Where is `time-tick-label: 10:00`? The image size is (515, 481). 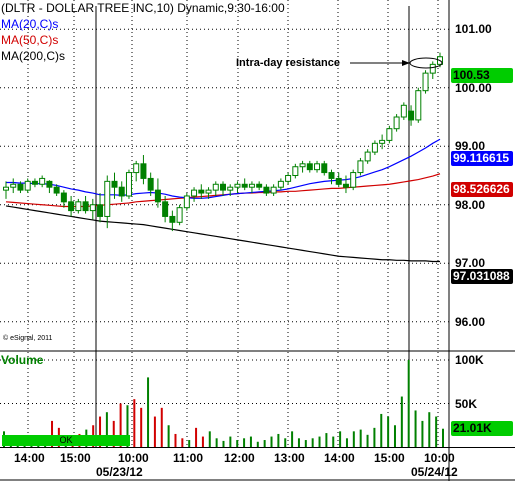
time-tick-label: 10:00 is located at coordinates (133, 458).